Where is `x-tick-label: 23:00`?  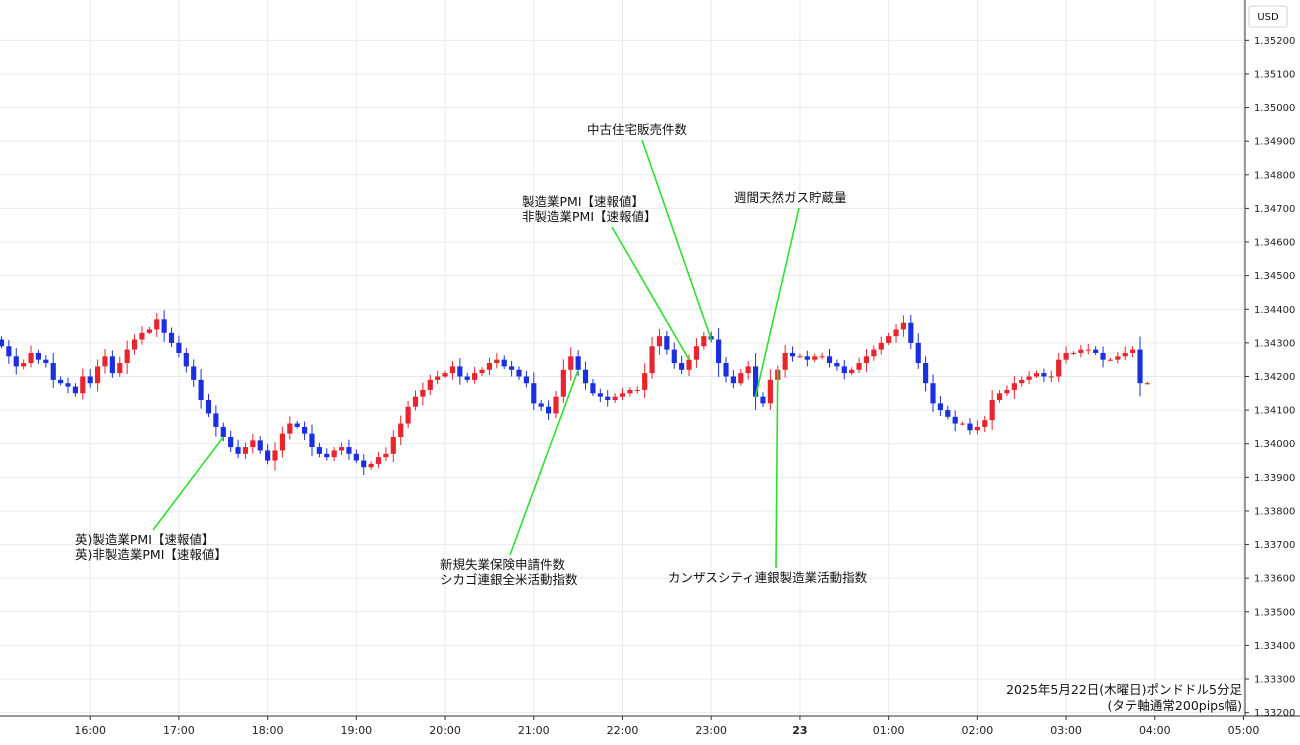
x-tick-label: 23:00 is located at coordinates (711, 730).